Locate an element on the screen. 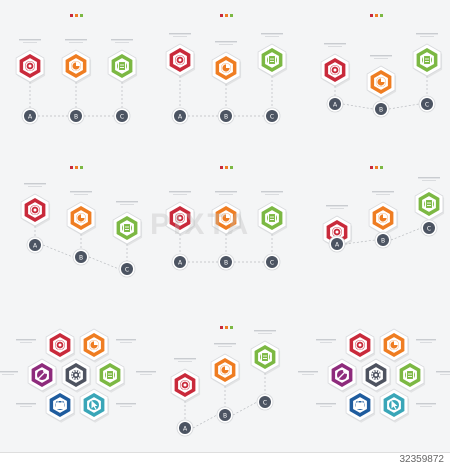  footer-bar: 32359872 is located at coordinates (225, 460).